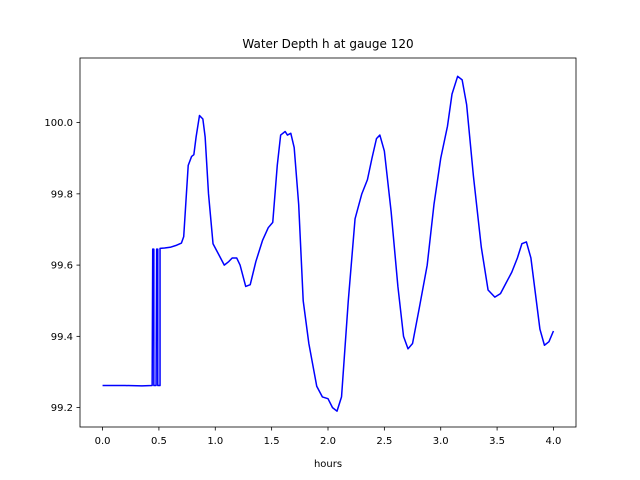 The height and width of the screenshot is (480, 640). Describe the element at coordinates (441, 441) in the screenshot. I see `x-tick-label: 3.0` at that location.